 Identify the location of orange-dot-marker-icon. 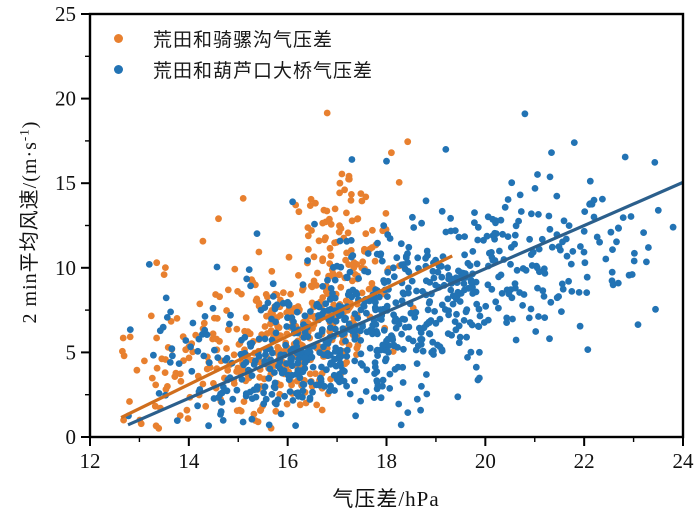
(118, 38).